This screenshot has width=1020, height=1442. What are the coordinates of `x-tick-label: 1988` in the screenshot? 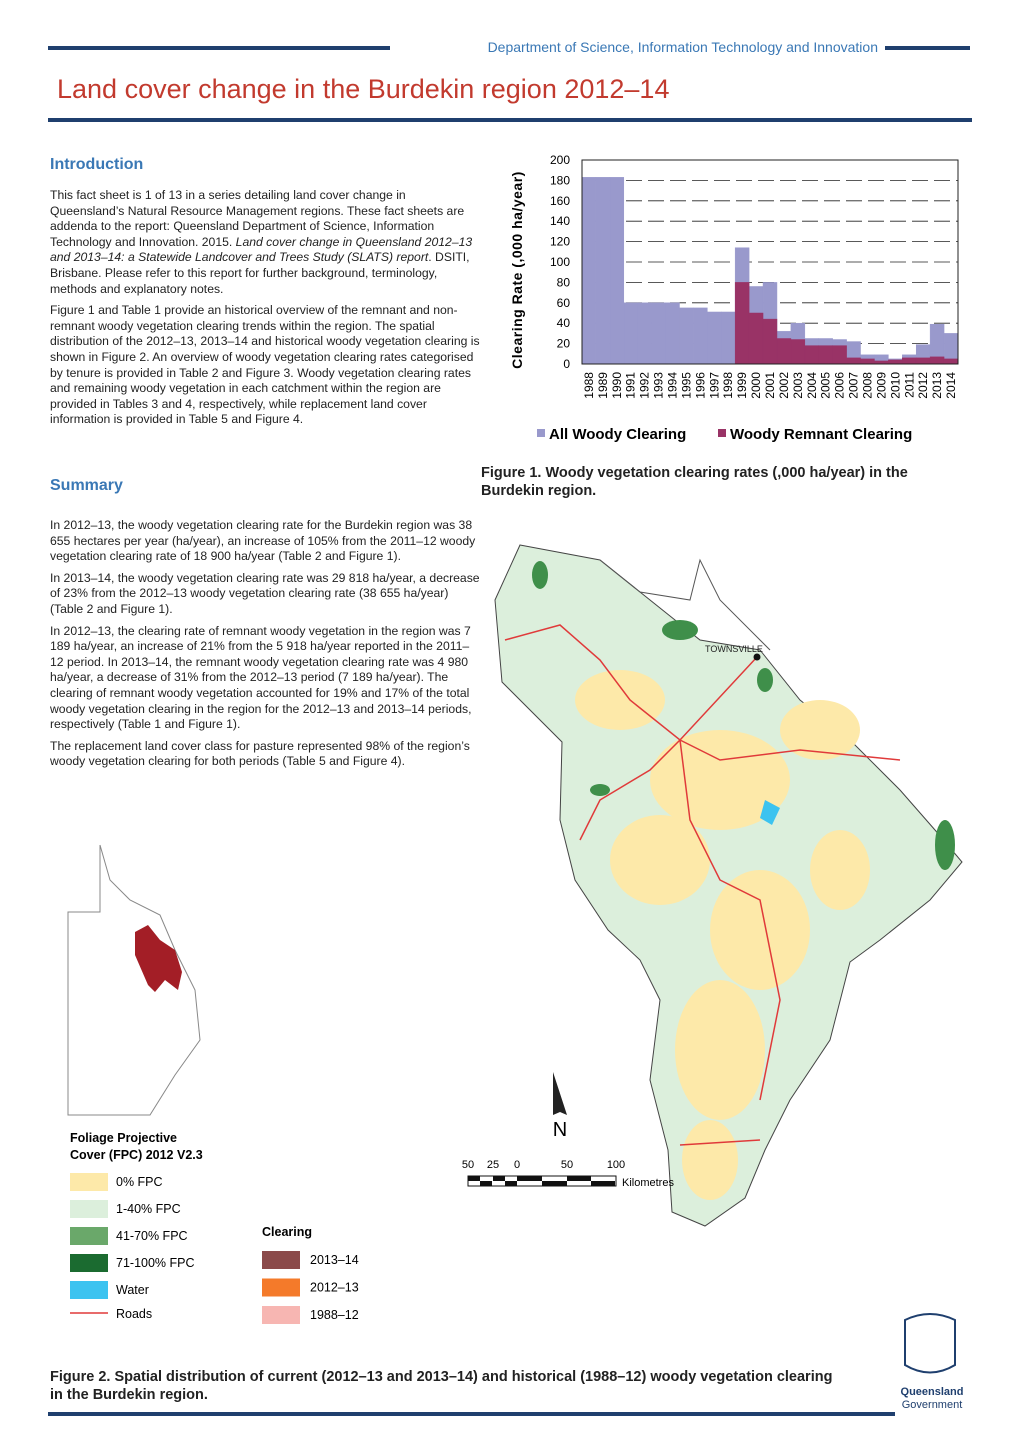 It's located at (589, 385).